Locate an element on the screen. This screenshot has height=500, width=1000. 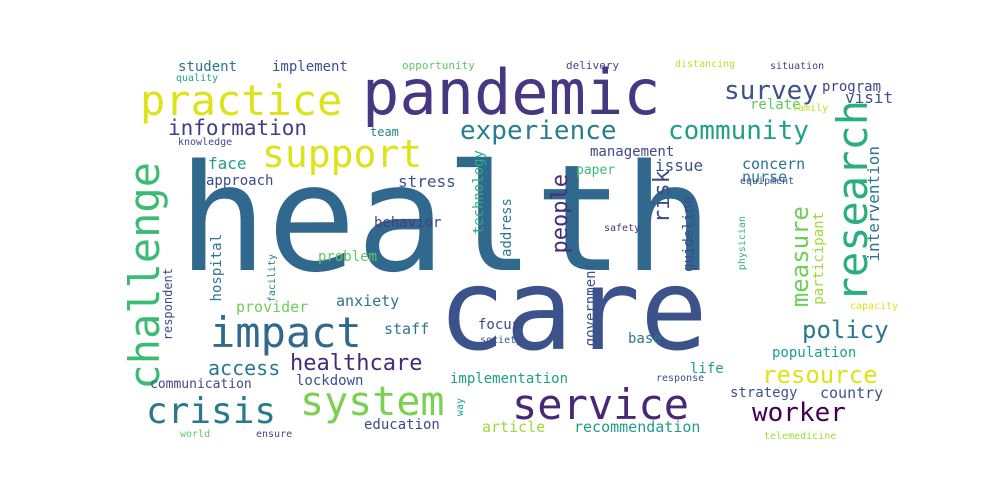
word-survey: survey is located at coordinates (771, 91).